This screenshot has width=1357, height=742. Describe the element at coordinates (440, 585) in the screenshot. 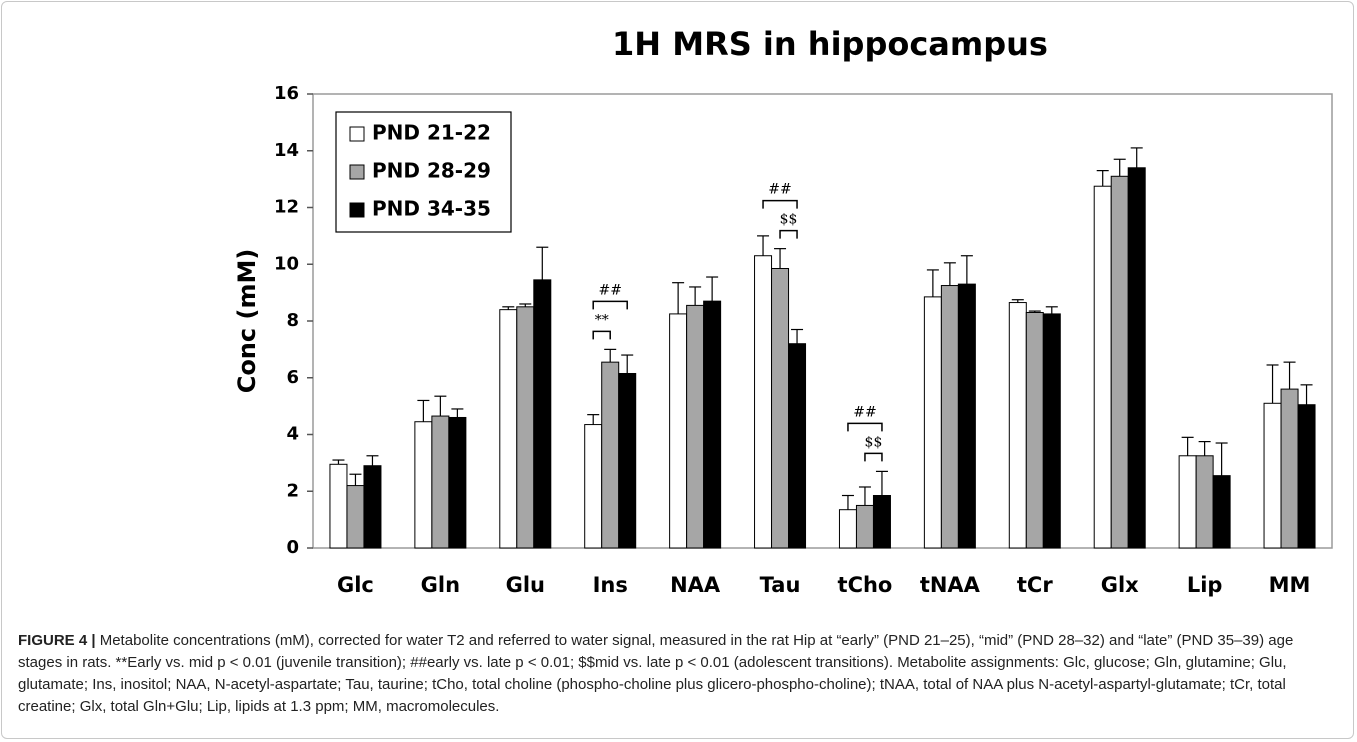

I see `x-tick-label: Gln` at that location.